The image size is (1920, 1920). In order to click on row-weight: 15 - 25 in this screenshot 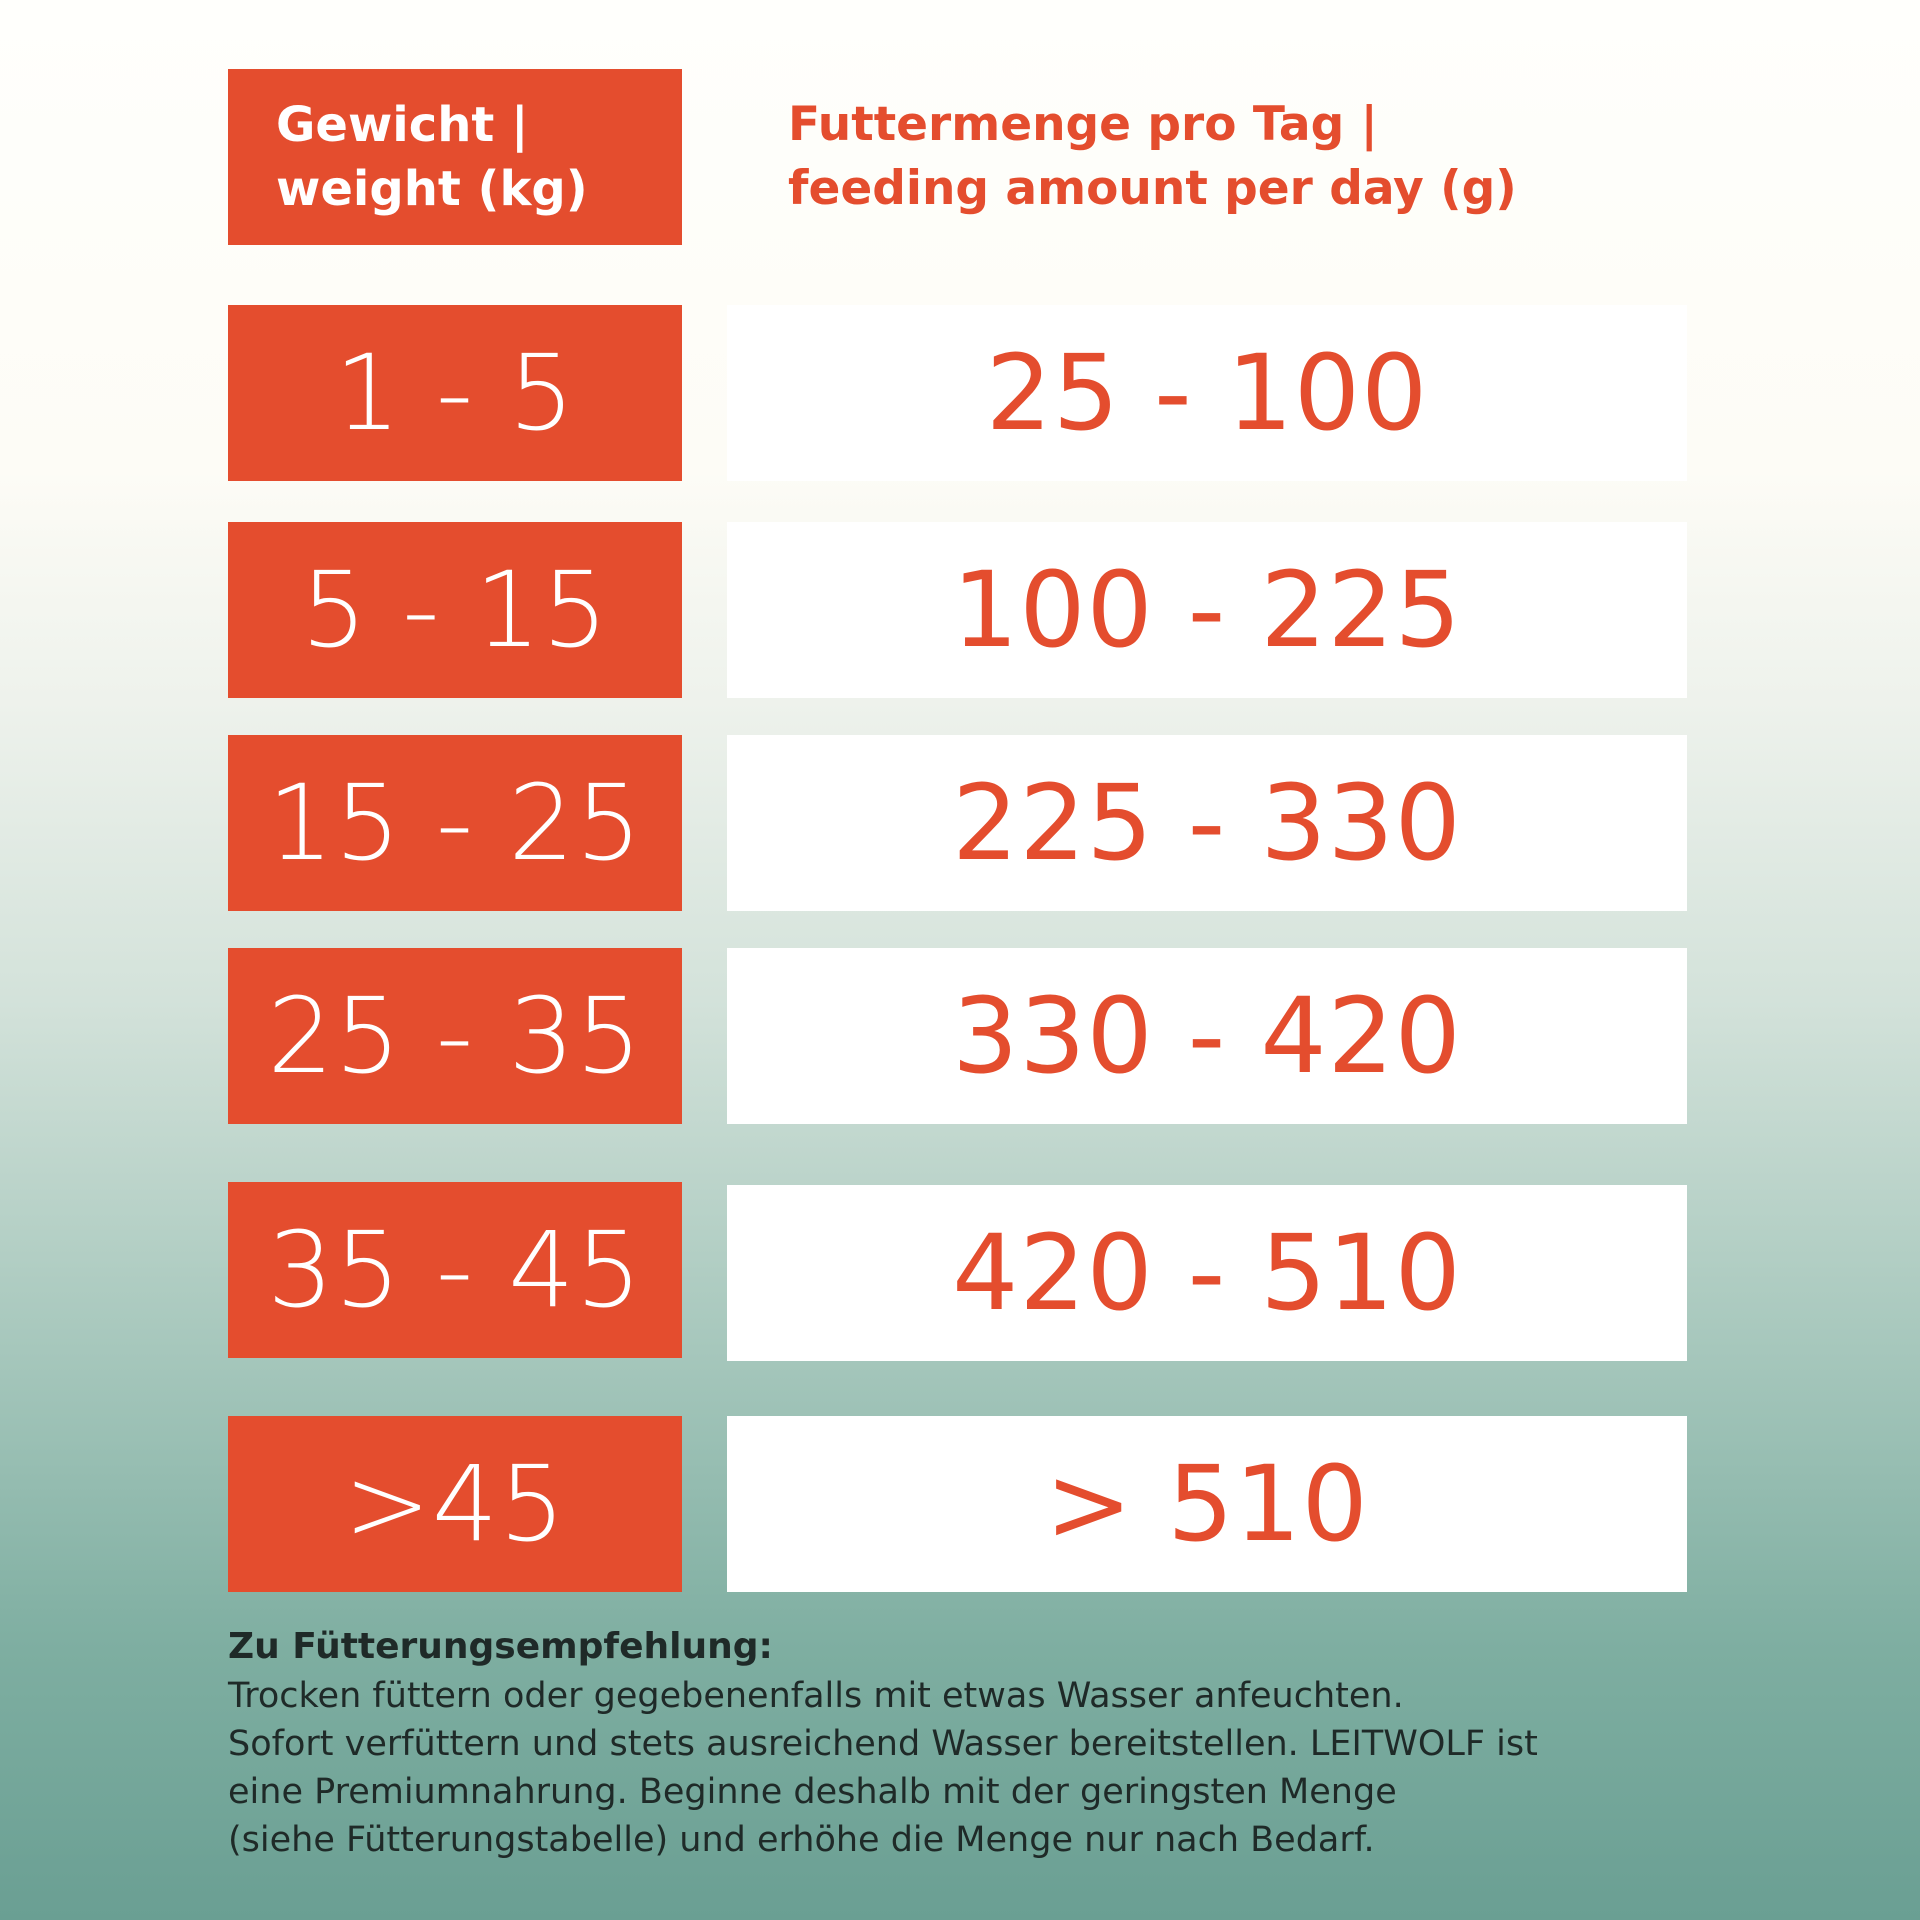, I will do `click(455, 823)`.